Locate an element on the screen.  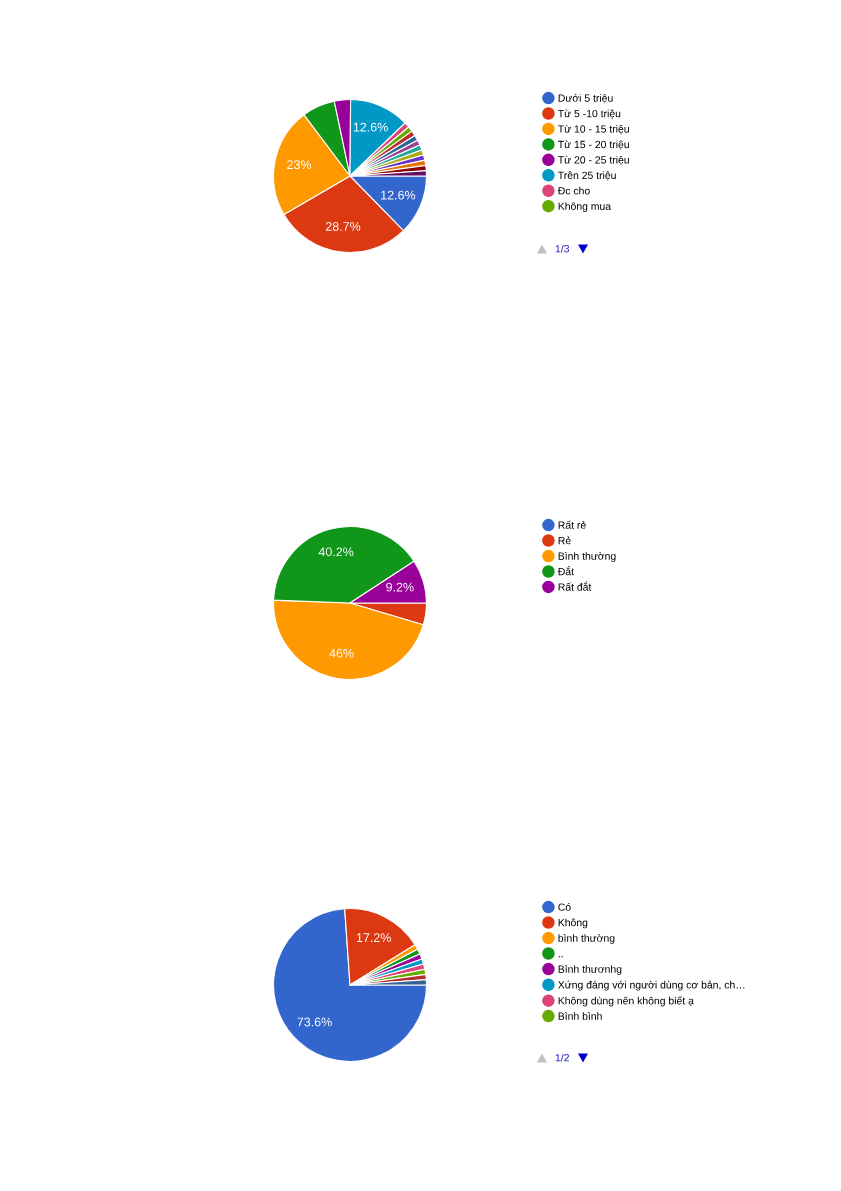
legend-label: Rất rẻ is located at coordinates (572, 524).